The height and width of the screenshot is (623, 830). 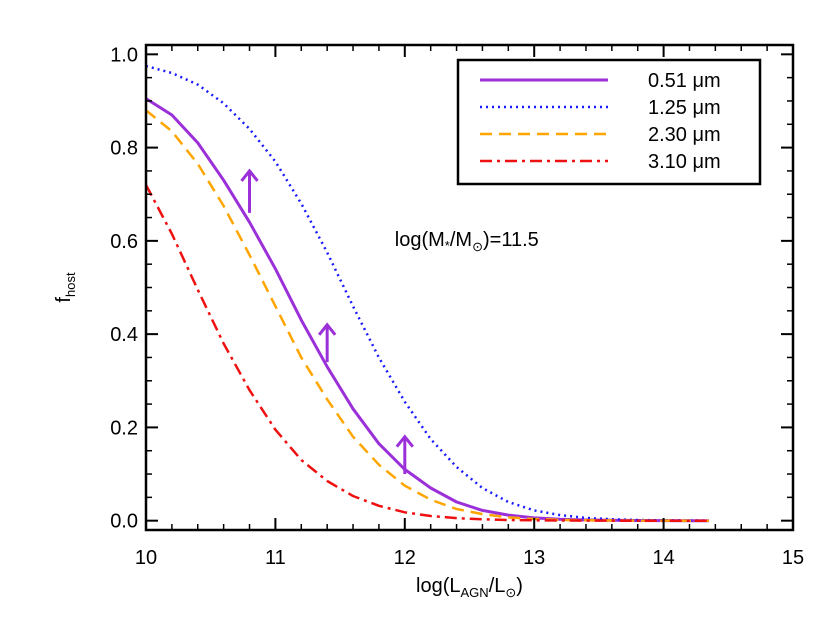 What do you see at coordinates (405, 558) in the screenshot?
I see `x-tick-label: 12` at bounding box center [405, 558].